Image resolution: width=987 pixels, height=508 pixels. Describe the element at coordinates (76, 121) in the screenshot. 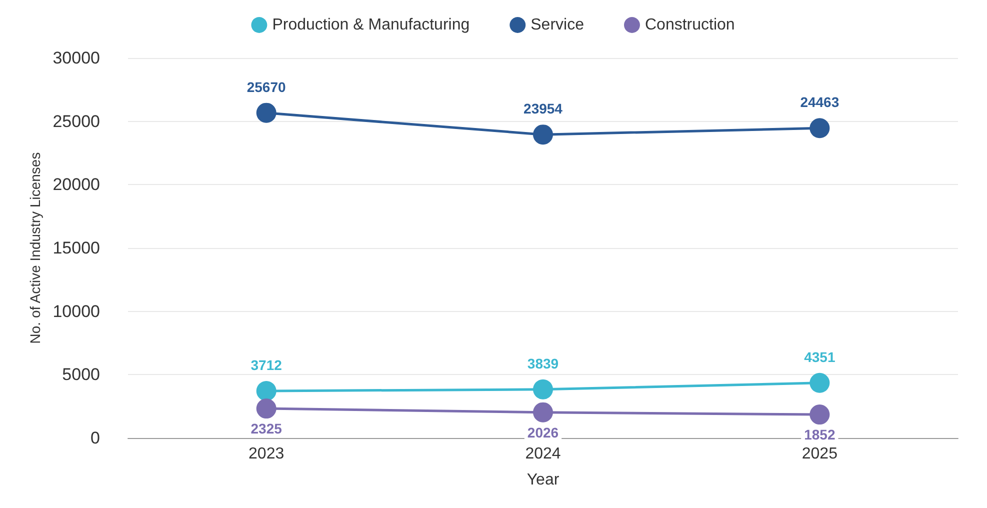

I see `y-tick-label: 25000` at that location.